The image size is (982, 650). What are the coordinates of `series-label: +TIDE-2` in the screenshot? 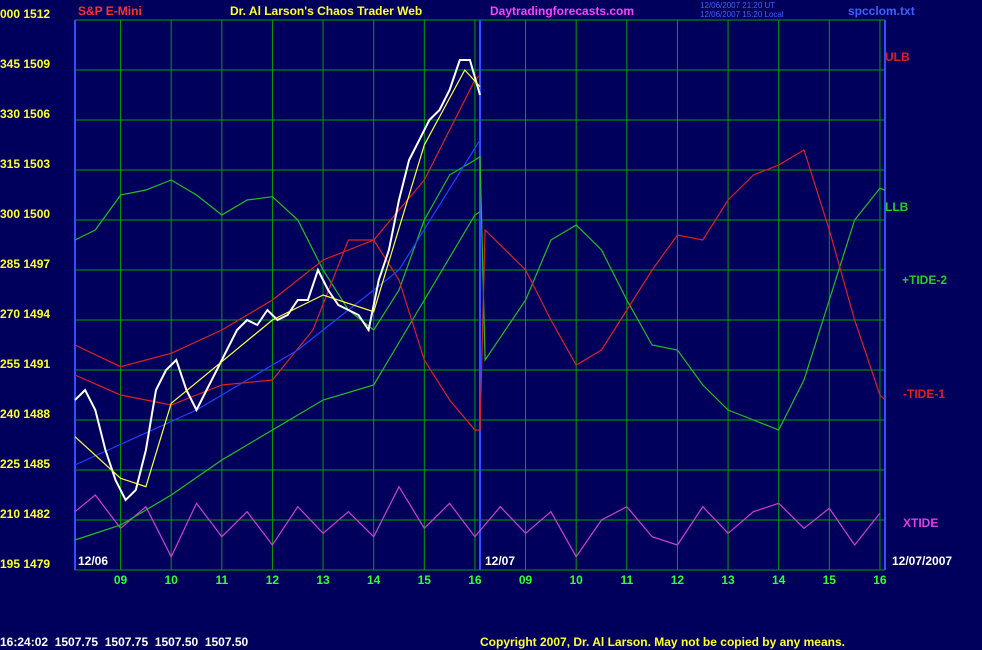 It's located at (924, 280).